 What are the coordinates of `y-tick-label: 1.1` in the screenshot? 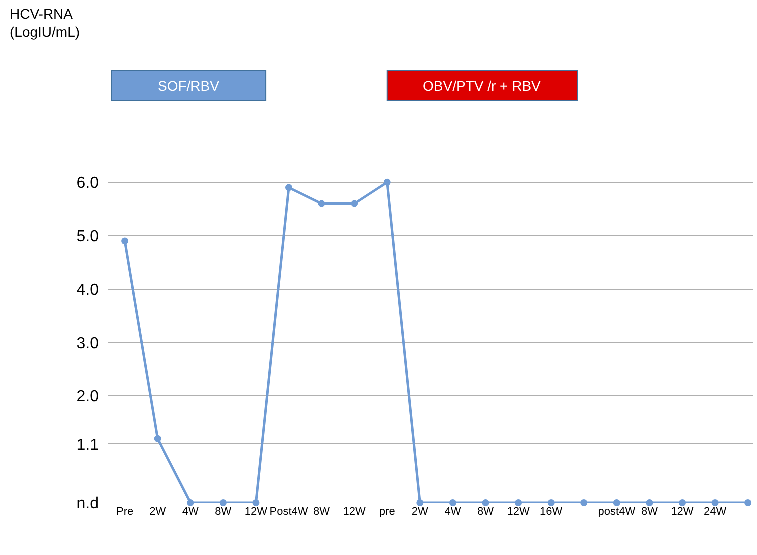 It's located at (88, 445).